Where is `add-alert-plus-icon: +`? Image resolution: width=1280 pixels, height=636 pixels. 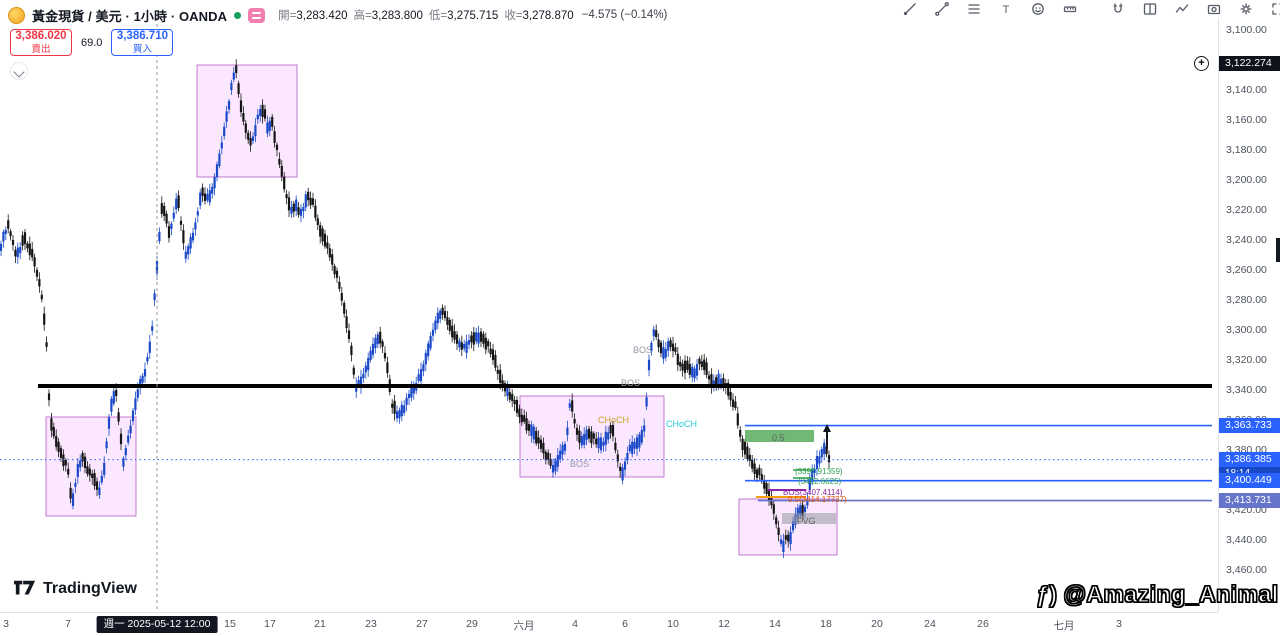
add-alert-plus-icon: + is located at coordinates (1201, 63).